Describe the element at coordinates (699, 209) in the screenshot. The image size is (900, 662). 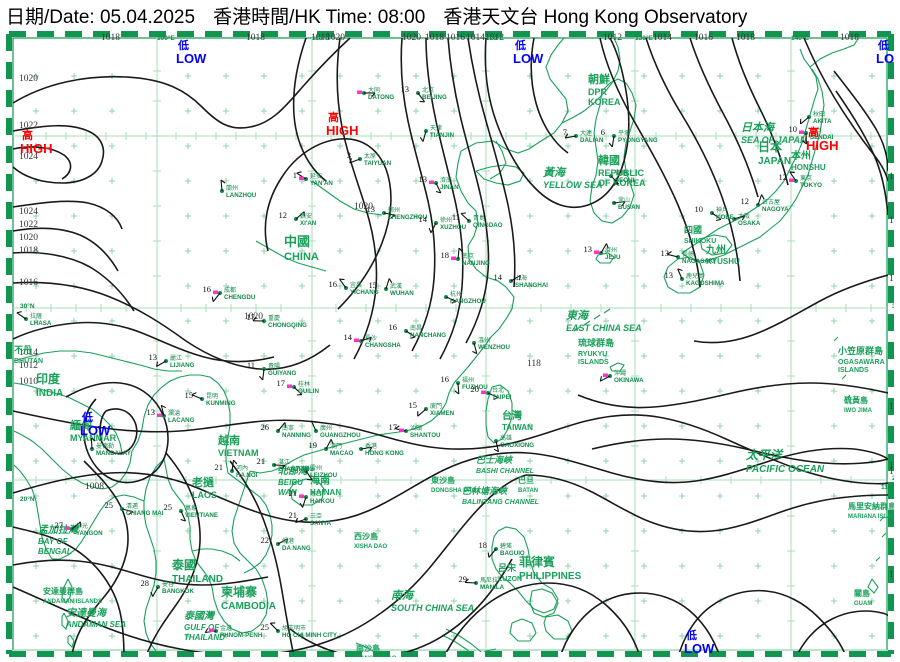
I see `station-temperature: 10` at that location.